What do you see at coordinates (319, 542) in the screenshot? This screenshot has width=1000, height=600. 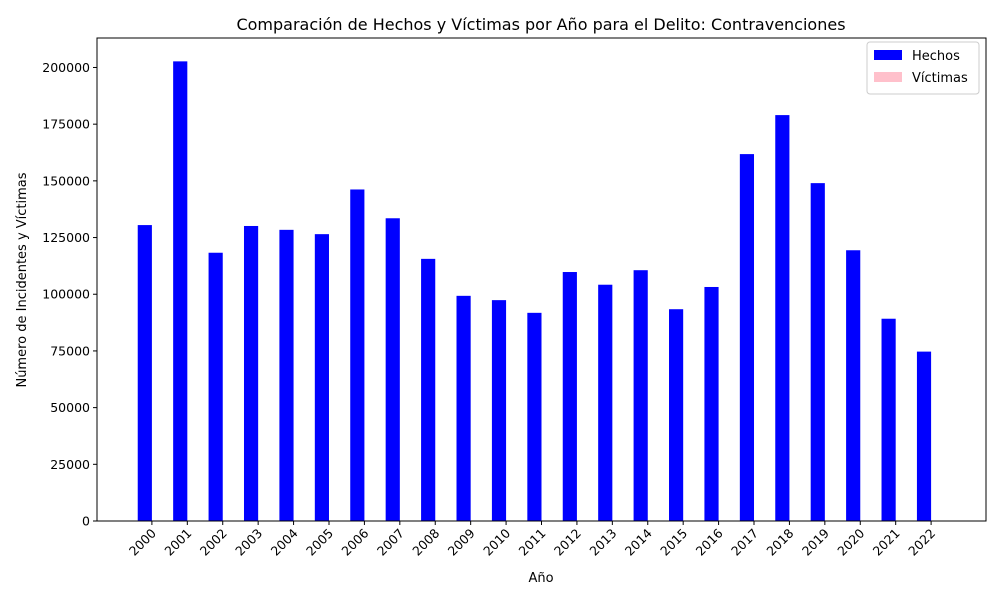 I see `x-tick-label-2005: 2005` at bounding box center [319, 542].